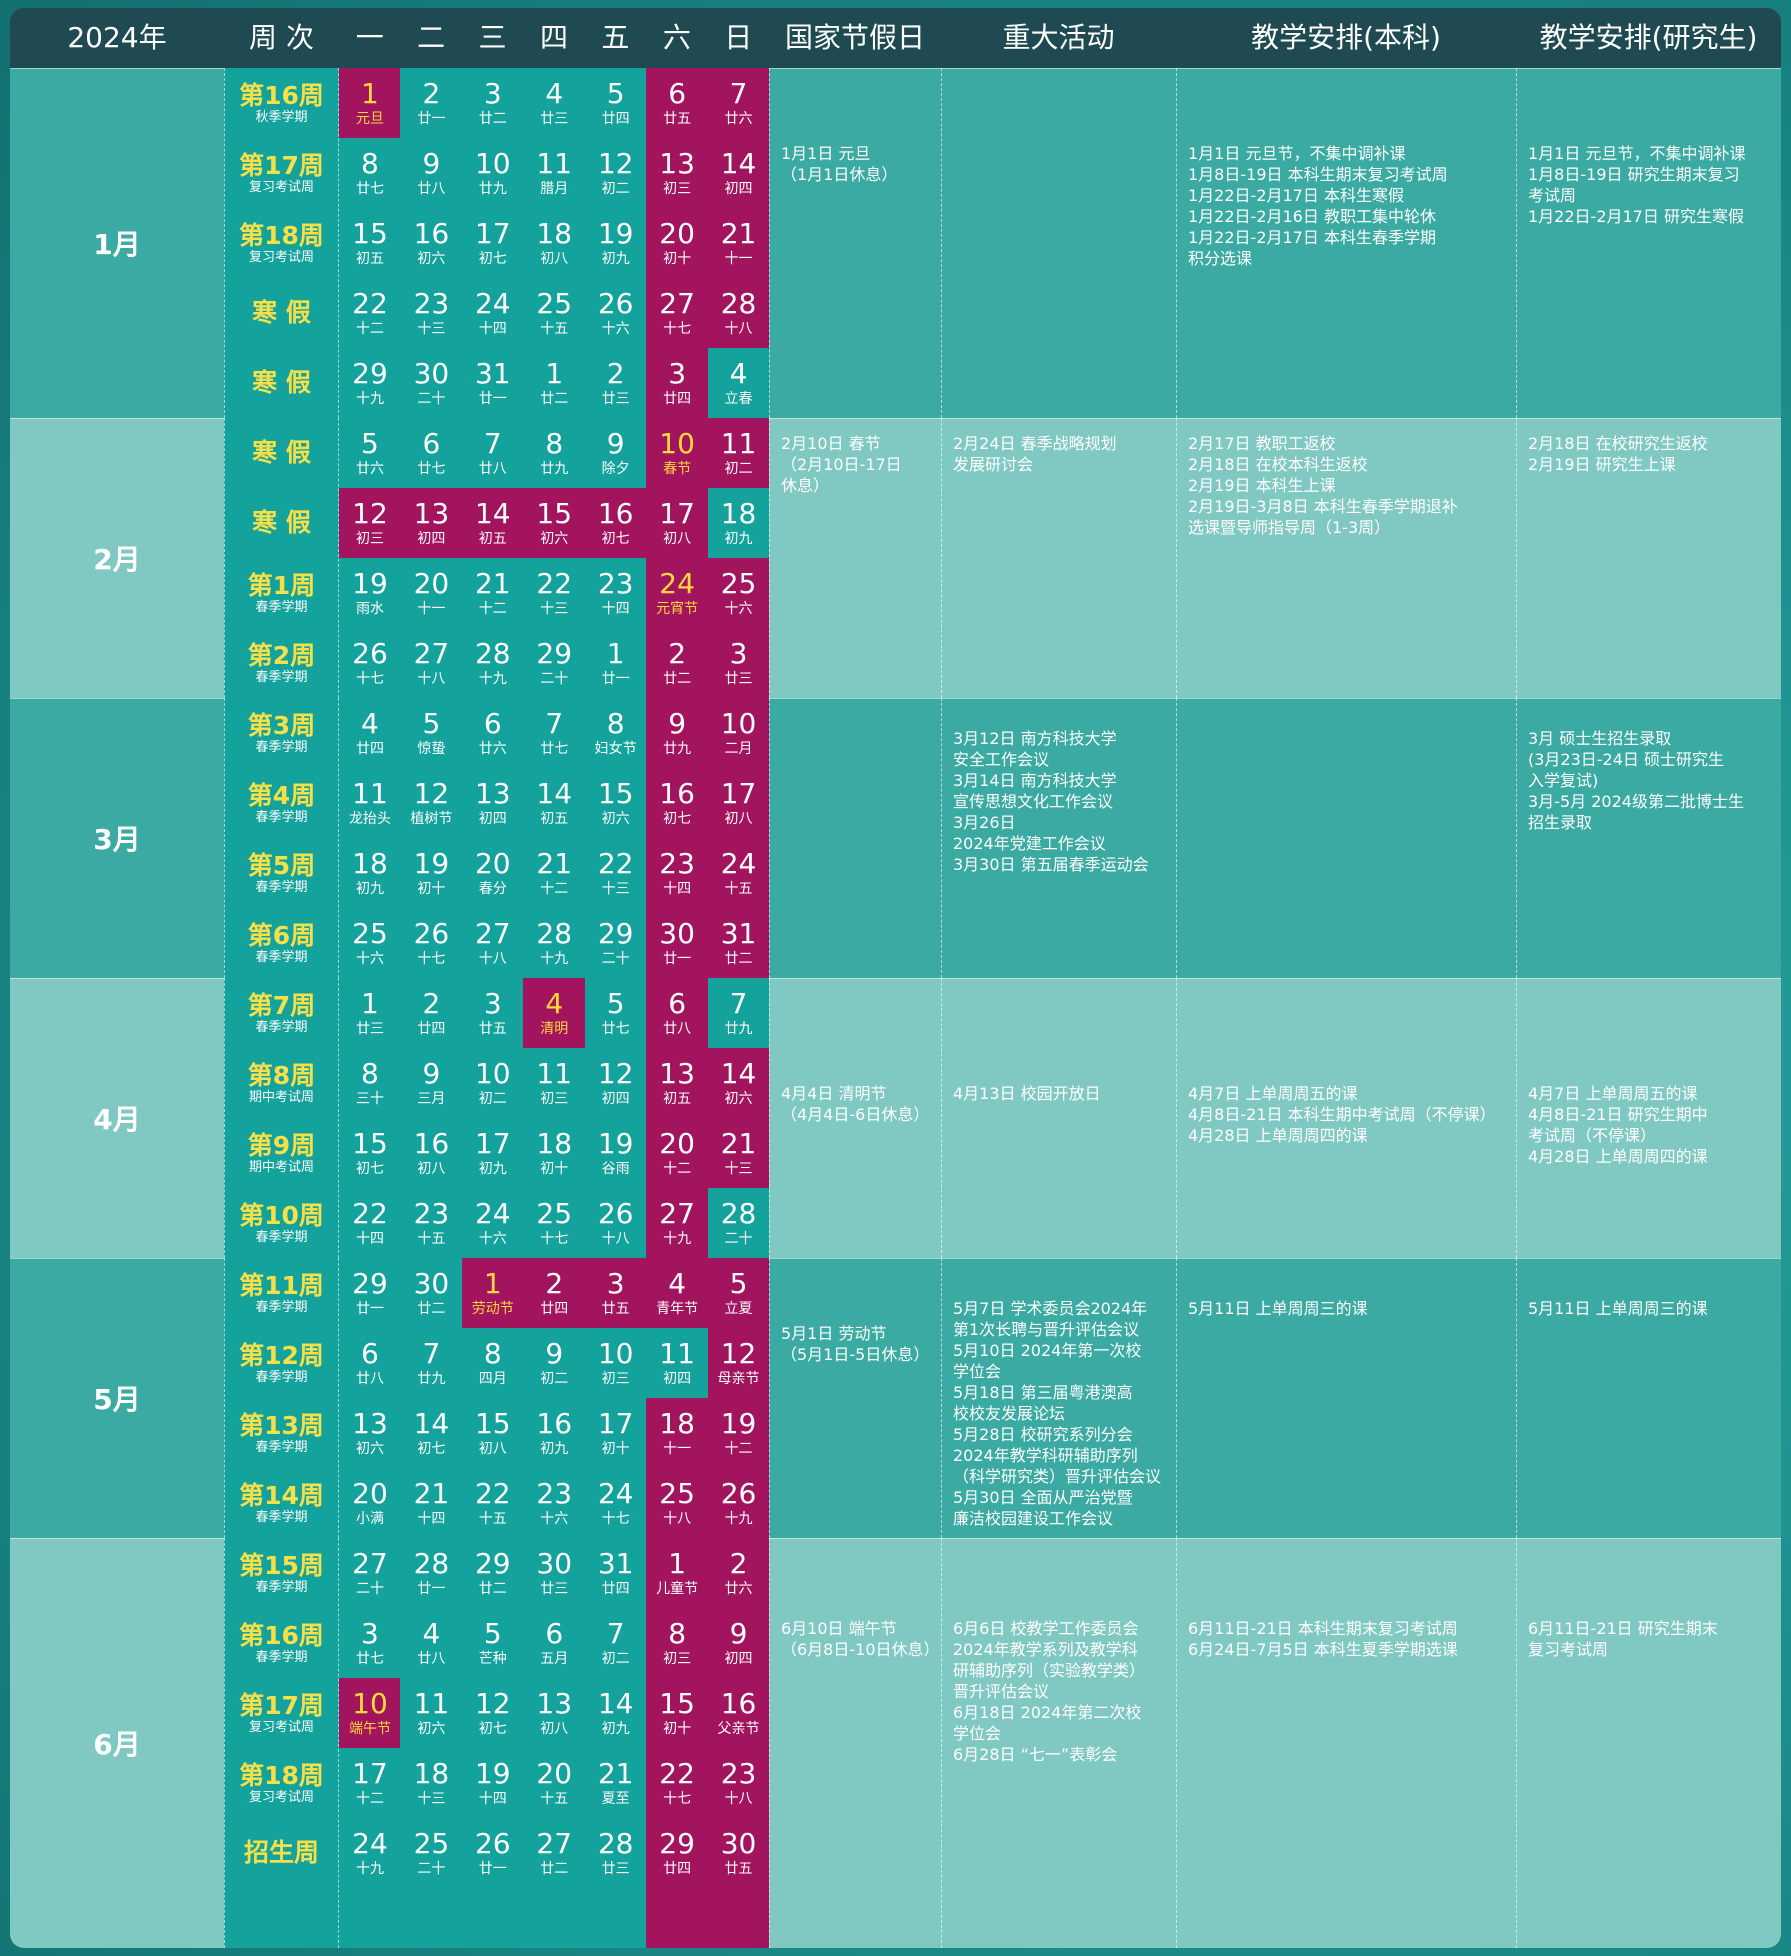 The width and height of the screenshot is (1791, 1956). I want to click on day-number: 13, so click(431, 513).